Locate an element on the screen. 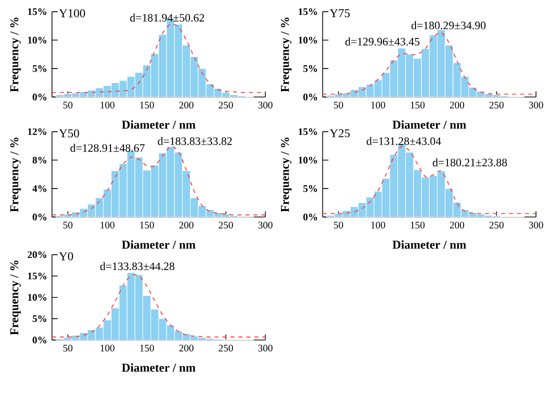 This screenshot has height=393, width=550. annotation: d=133.83±44.28 is located at coordinates (137, 266).